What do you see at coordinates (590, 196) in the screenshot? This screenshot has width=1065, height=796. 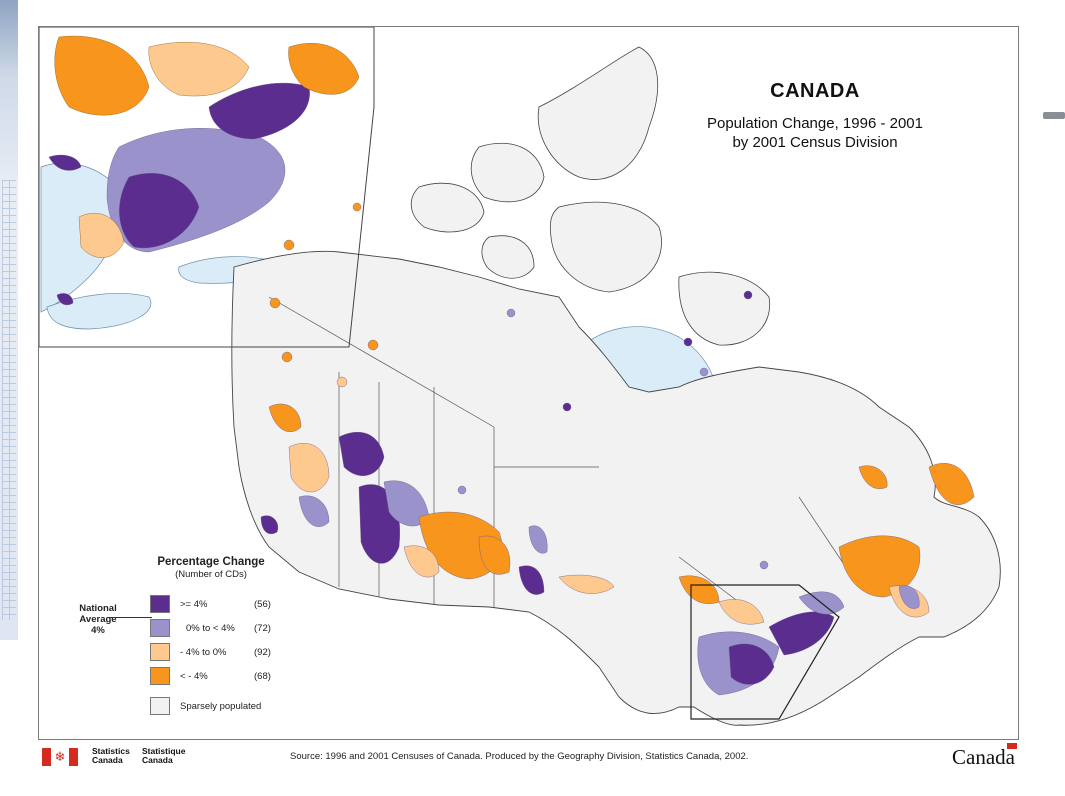 I see `arctic-islands` at bounding box center [590, 196].